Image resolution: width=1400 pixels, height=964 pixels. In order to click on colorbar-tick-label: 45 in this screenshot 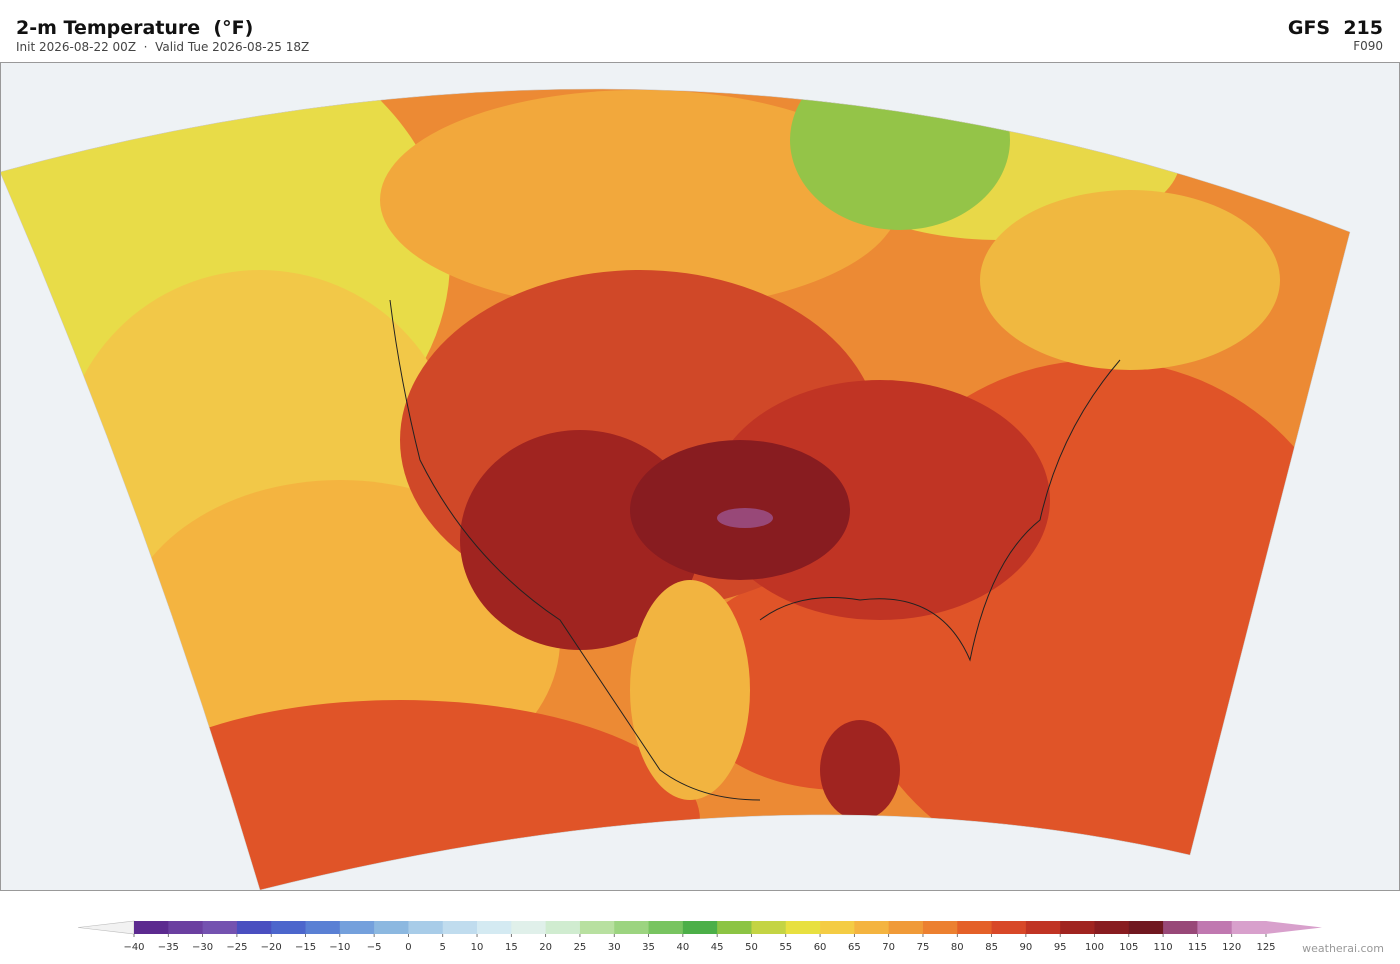, I will do `click(717, 947)`.